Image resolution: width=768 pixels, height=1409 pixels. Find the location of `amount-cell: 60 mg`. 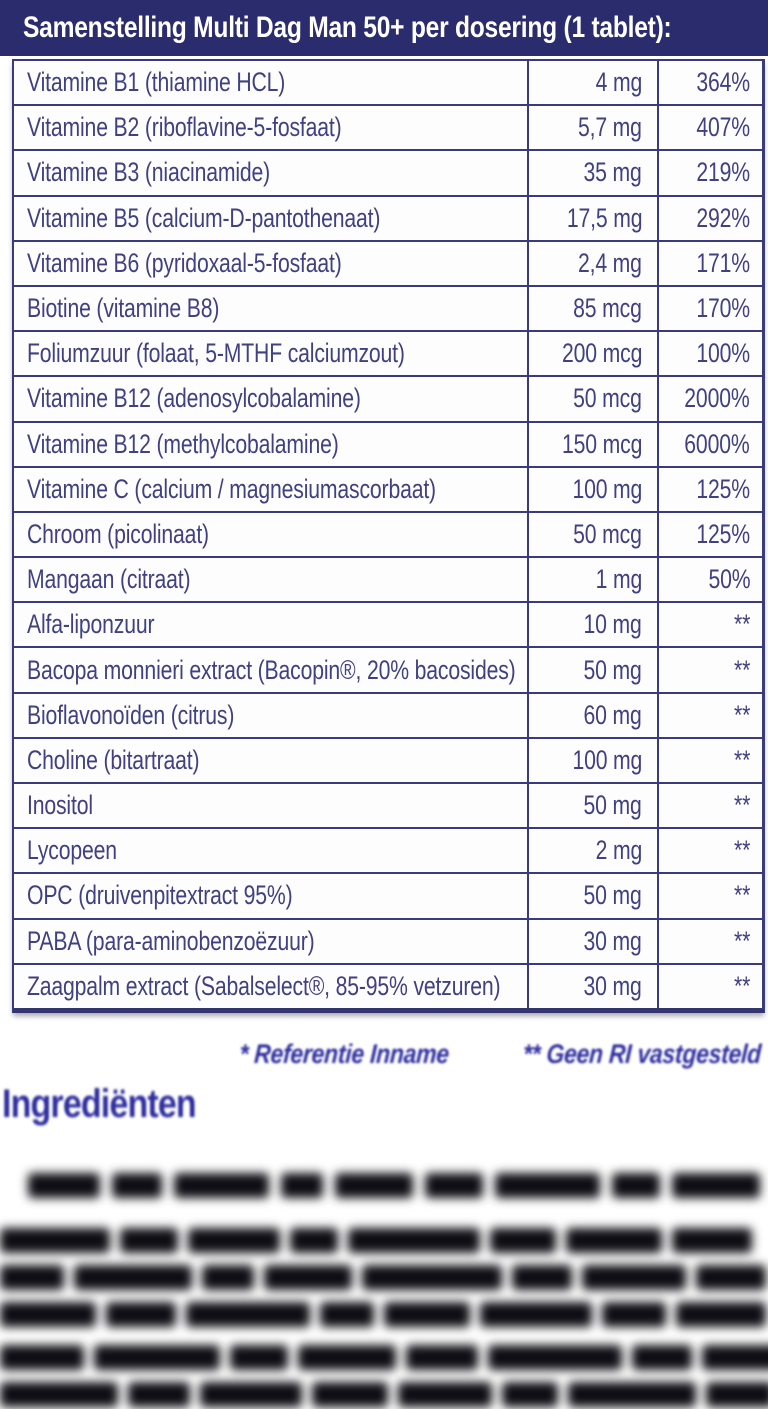

amount-cell: 60 mg is located at coordinates (592, 715).